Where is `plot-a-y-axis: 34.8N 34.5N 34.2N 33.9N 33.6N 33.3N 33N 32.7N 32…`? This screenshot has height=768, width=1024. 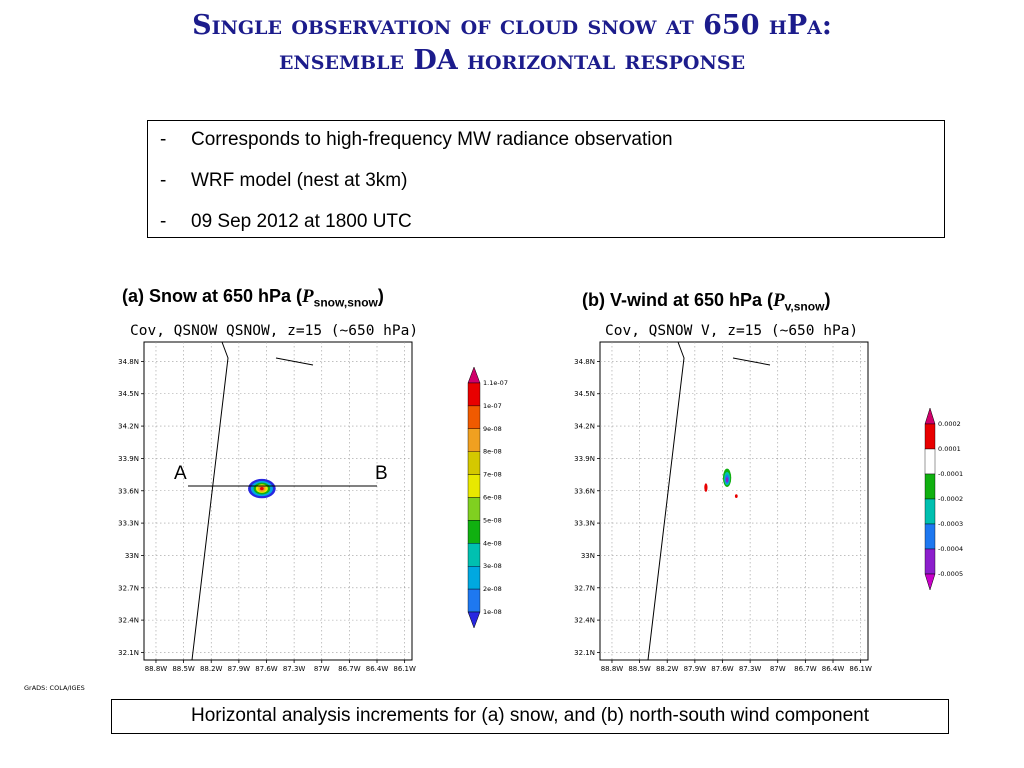
plot-a-y-axis: 34.8N 34.5N 34.2N 33.9N 33.6N 33.3N 33N 32.7N 32… is located at coordinates (131, 507).